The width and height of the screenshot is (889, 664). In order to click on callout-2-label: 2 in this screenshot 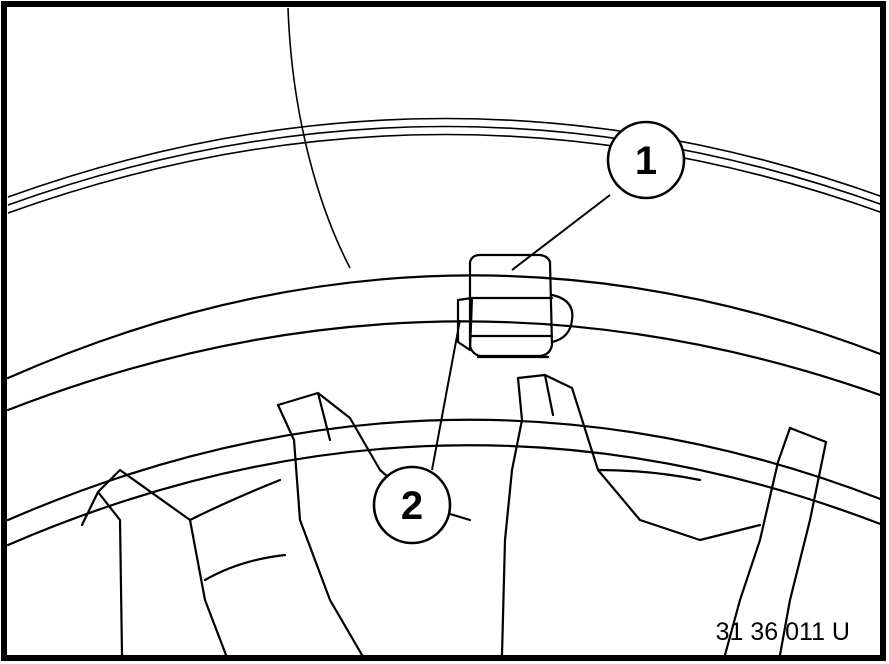, I will do `click(412, 506)`.